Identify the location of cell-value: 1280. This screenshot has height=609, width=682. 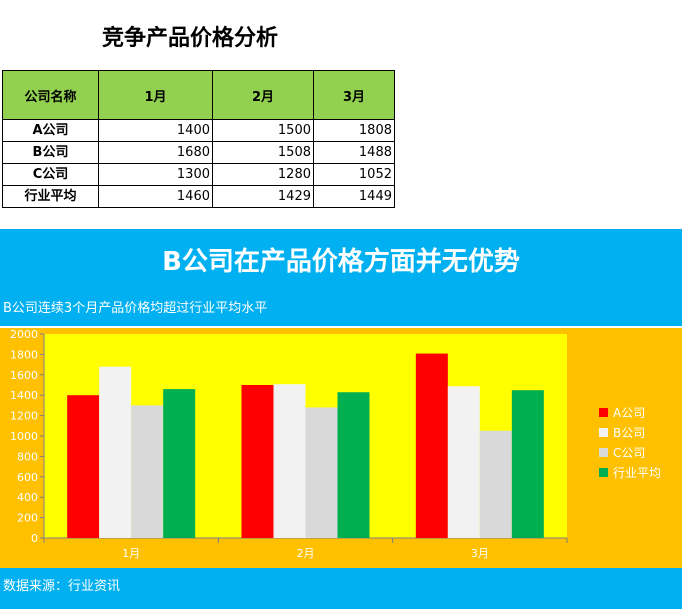
(263, 174).